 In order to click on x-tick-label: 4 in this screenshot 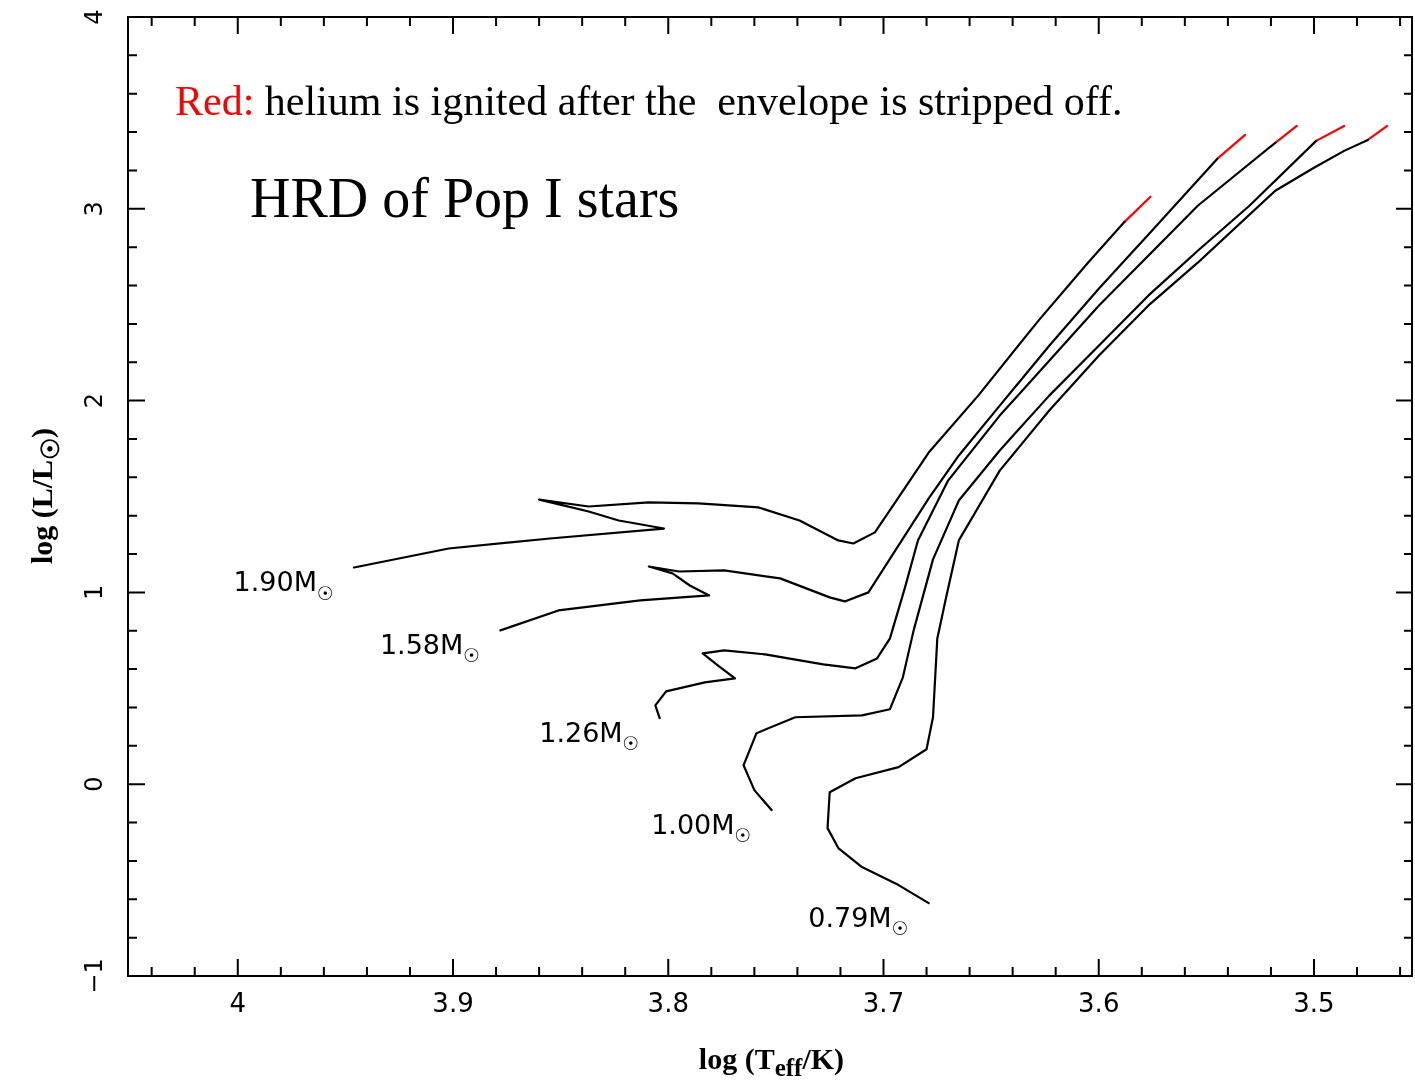, I will do `click(238, 1003)`.